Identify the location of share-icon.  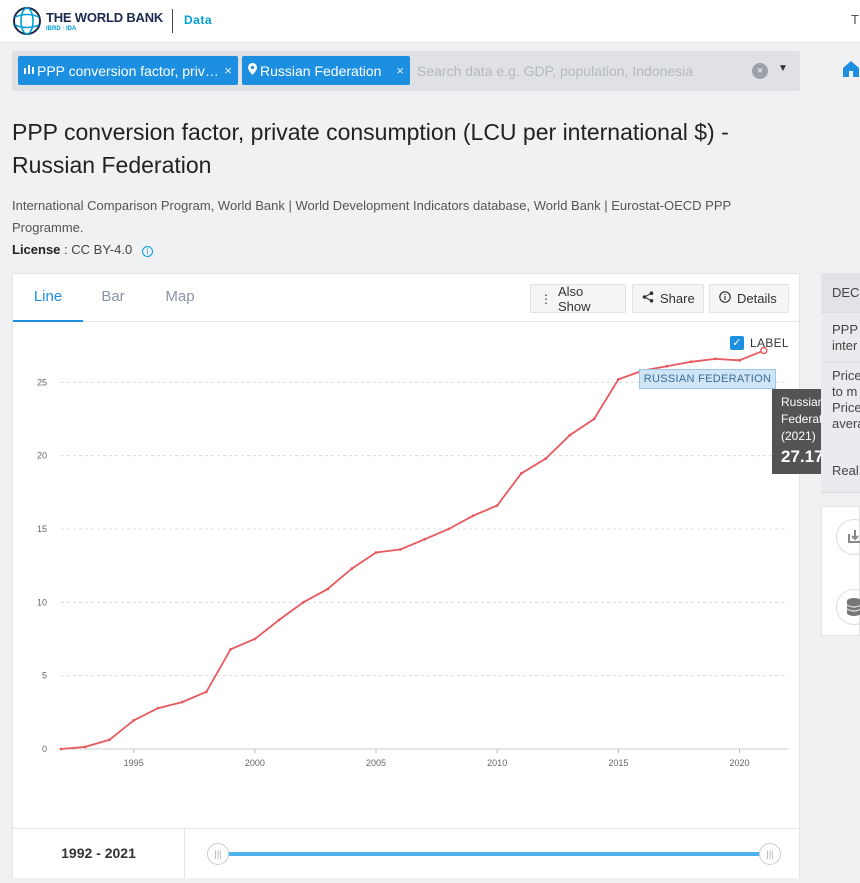
(648, 298).